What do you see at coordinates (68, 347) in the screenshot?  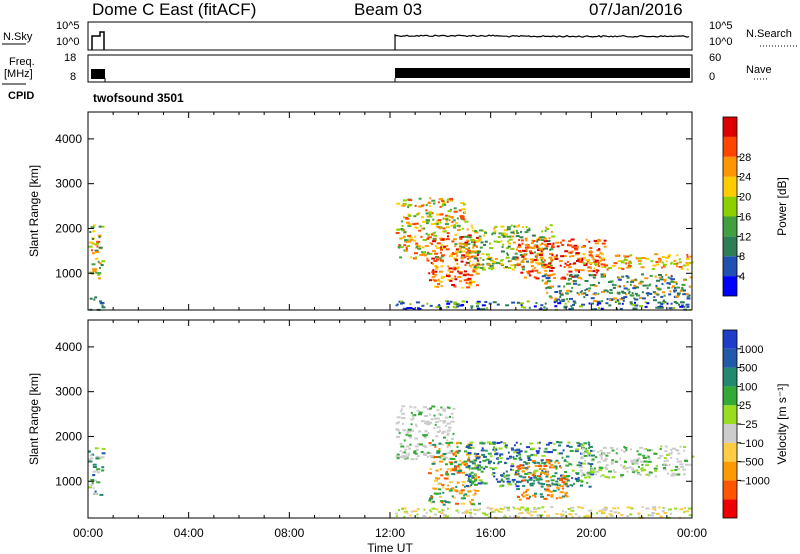 I see `y-tick-label: 4000` at bounding box center [68, 347].